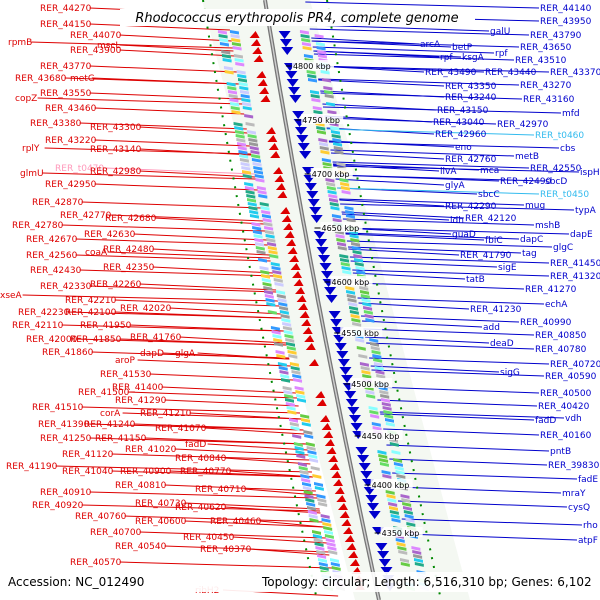 The height and width of the screenshot is (600, 600). I want to click on left-gene-label: RER_44270, so click(66, 9).